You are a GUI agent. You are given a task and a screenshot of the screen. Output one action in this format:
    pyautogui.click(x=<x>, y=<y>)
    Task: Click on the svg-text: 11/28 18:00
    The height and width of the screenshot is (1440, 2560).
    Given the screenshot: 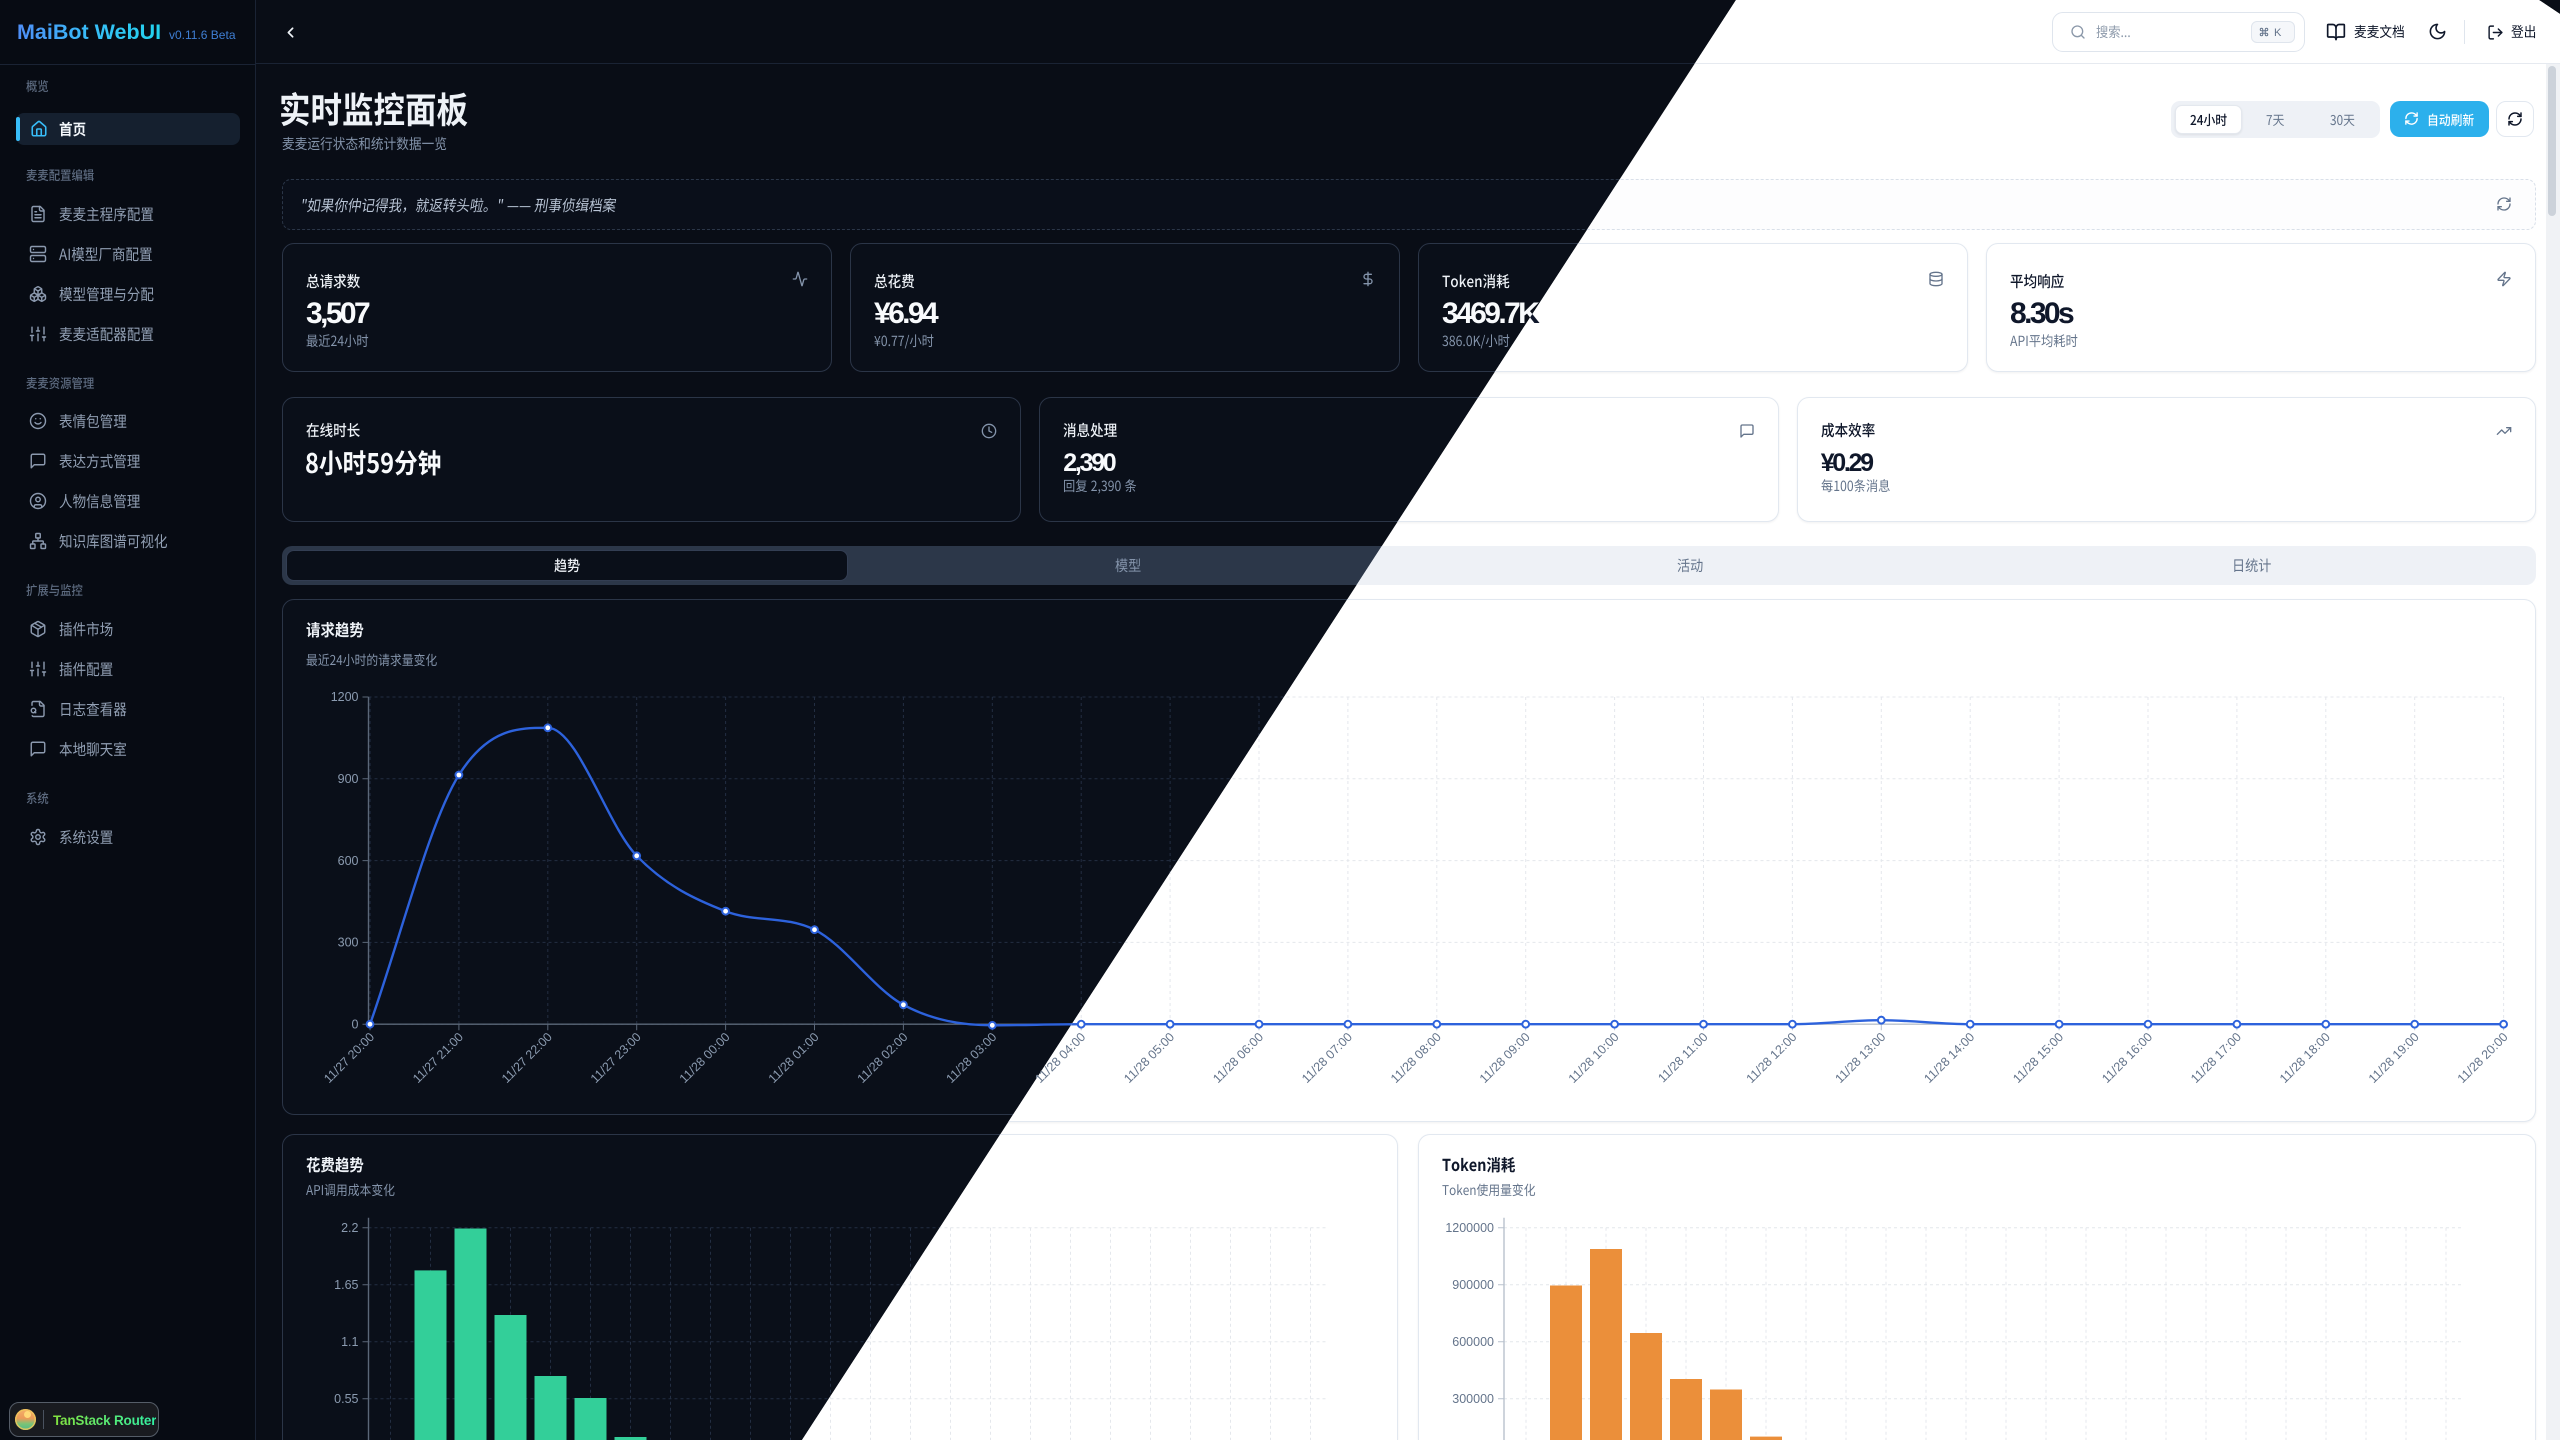 What is the action you would take?
    pyautogui.click(x=2305, y=1058)
    